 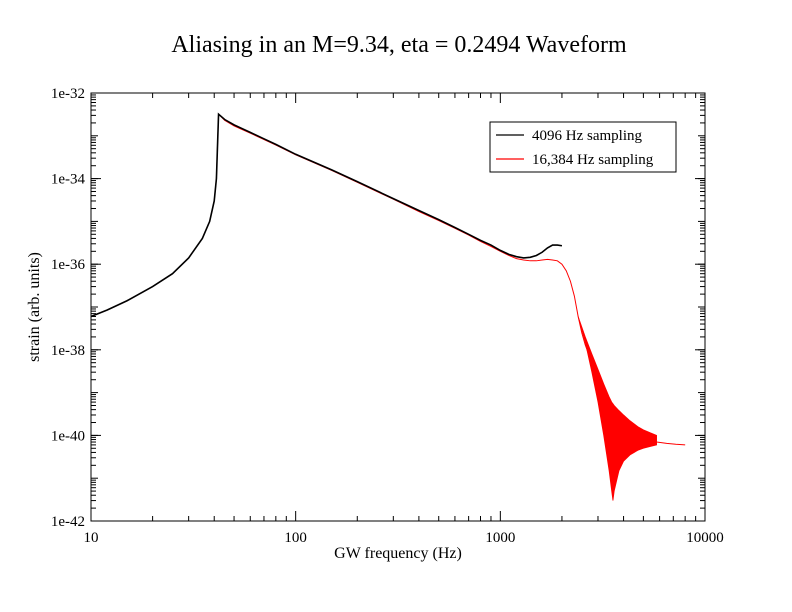 What do you see at coordinates (68, 180) in the screenshot?
I see `y-tick-label: 1e-34` at bounding box center [68, 180].